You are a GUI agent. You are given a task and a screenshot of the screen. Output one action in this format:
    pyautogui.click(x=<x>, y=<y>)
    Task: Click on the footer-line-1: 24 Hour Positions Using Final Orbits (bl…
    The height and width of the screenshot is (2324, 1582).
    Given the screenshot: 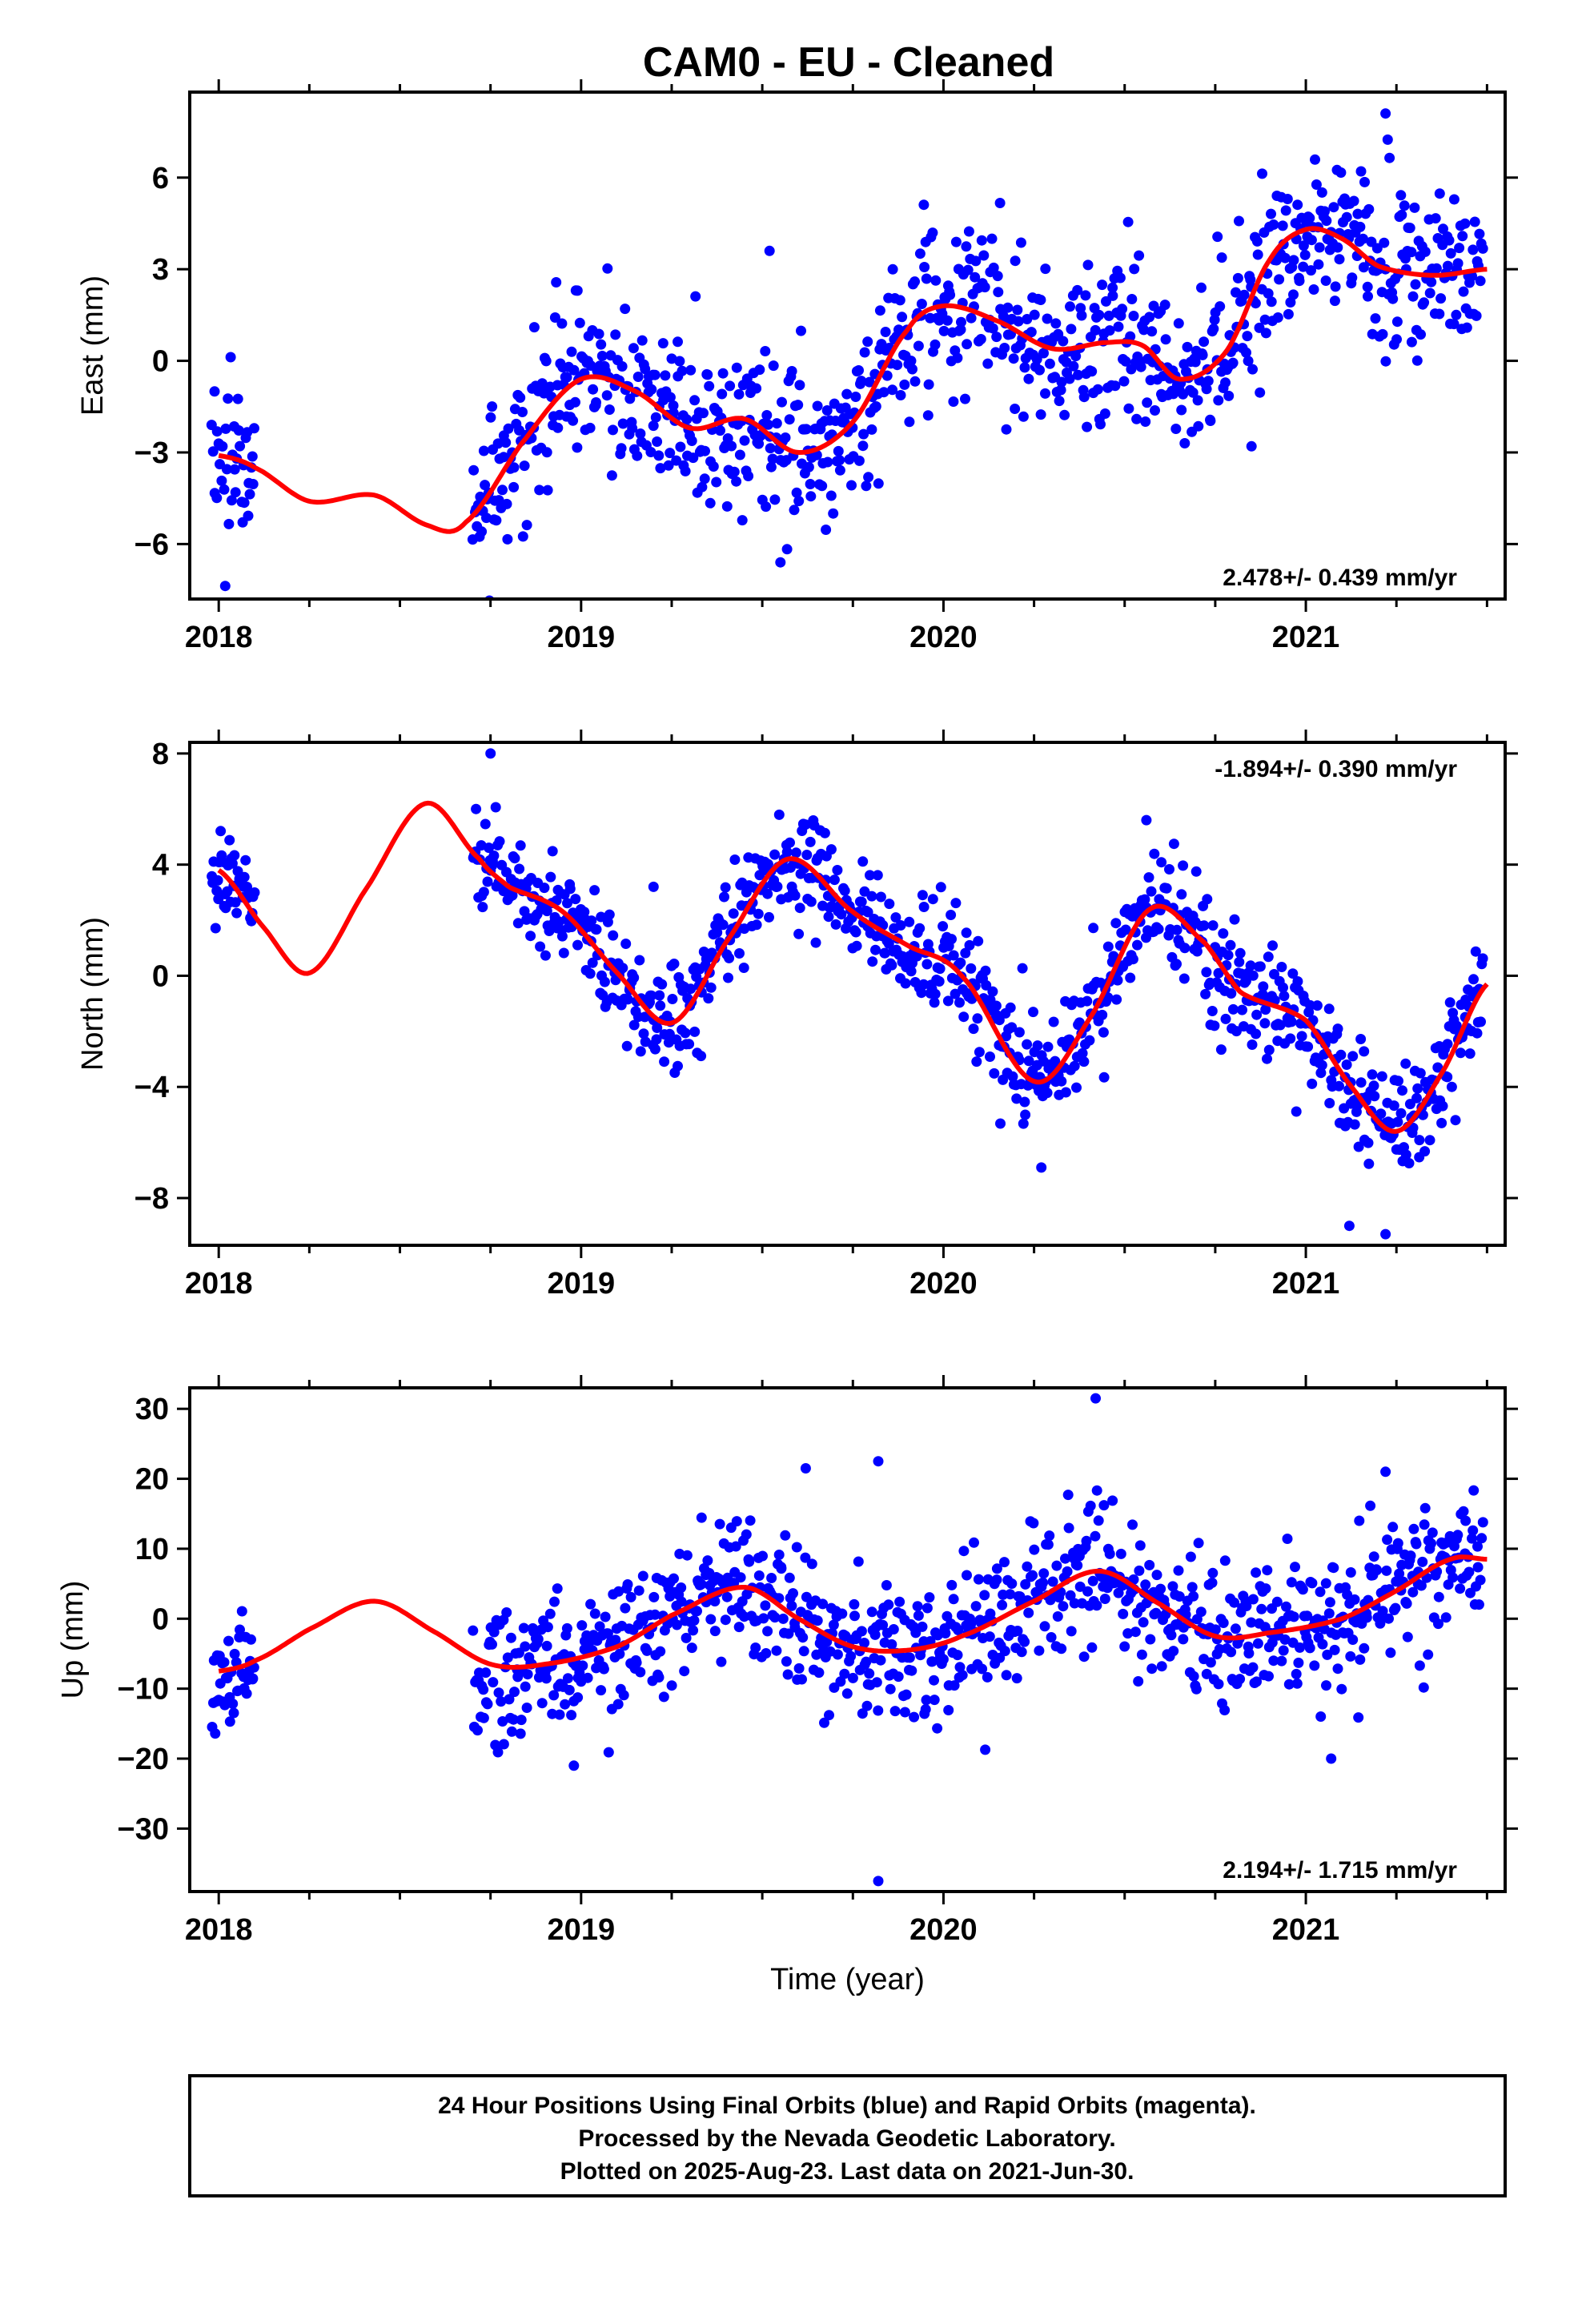 What is the action you would take?
    pyautogui.click(x=847, y=2106)
    